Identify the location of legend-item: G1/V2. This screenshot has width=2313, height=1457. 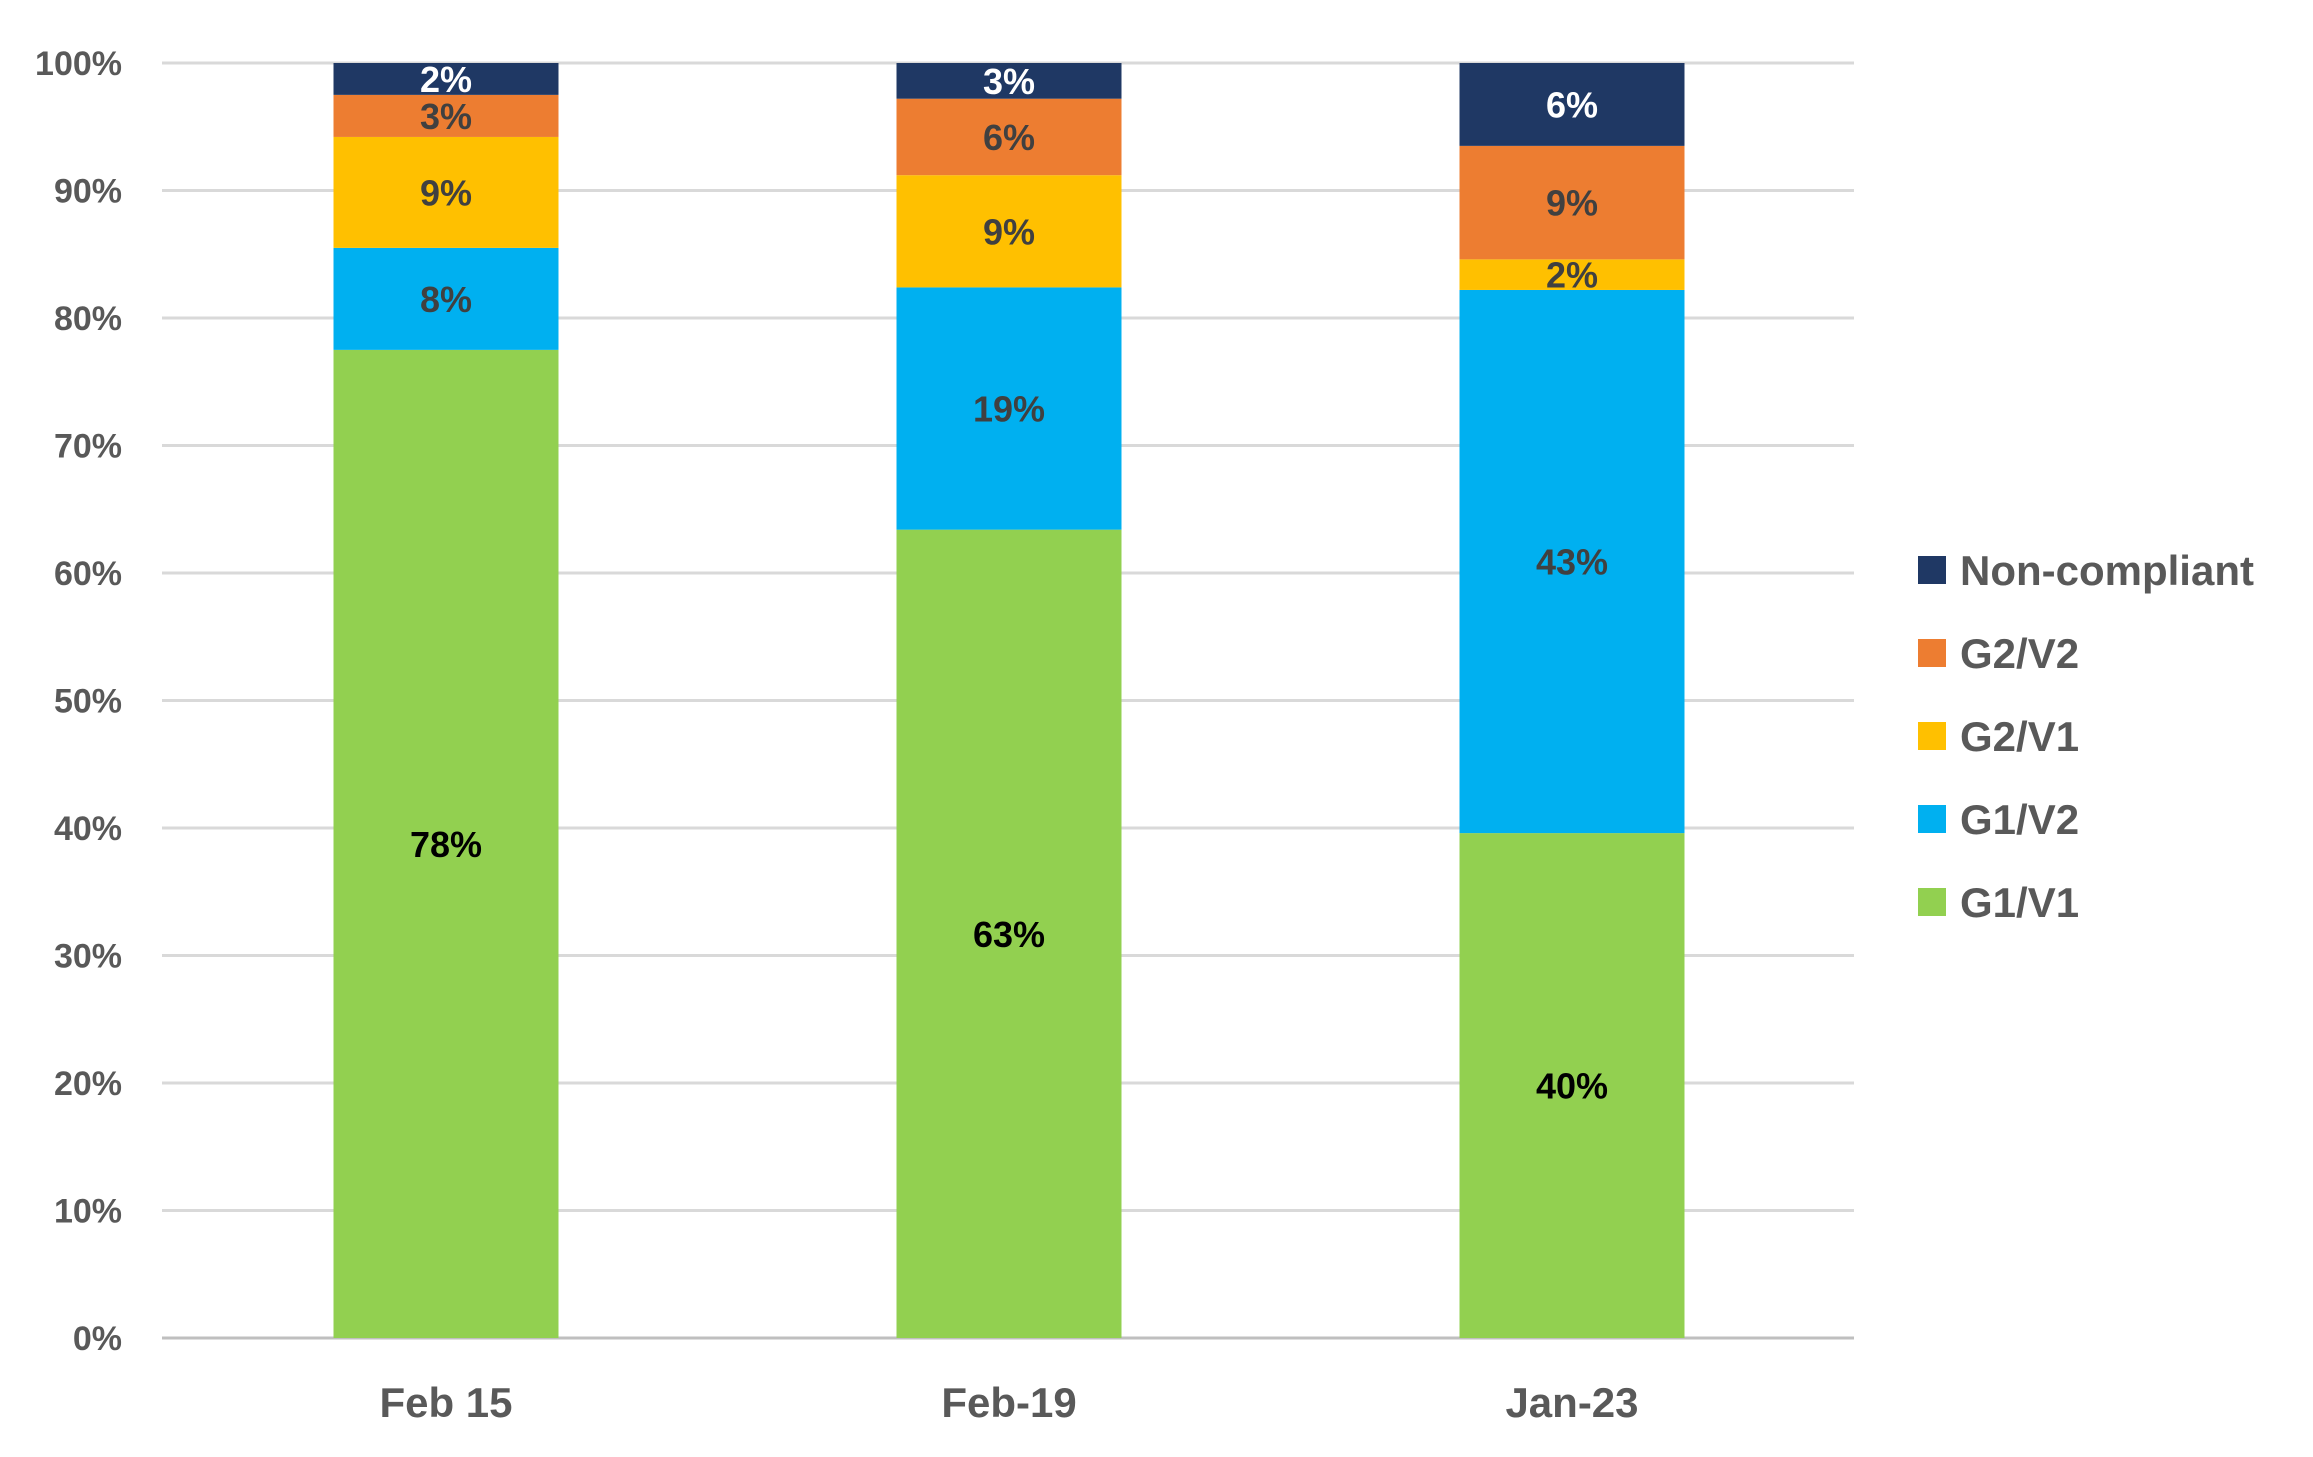
(1998, 819).